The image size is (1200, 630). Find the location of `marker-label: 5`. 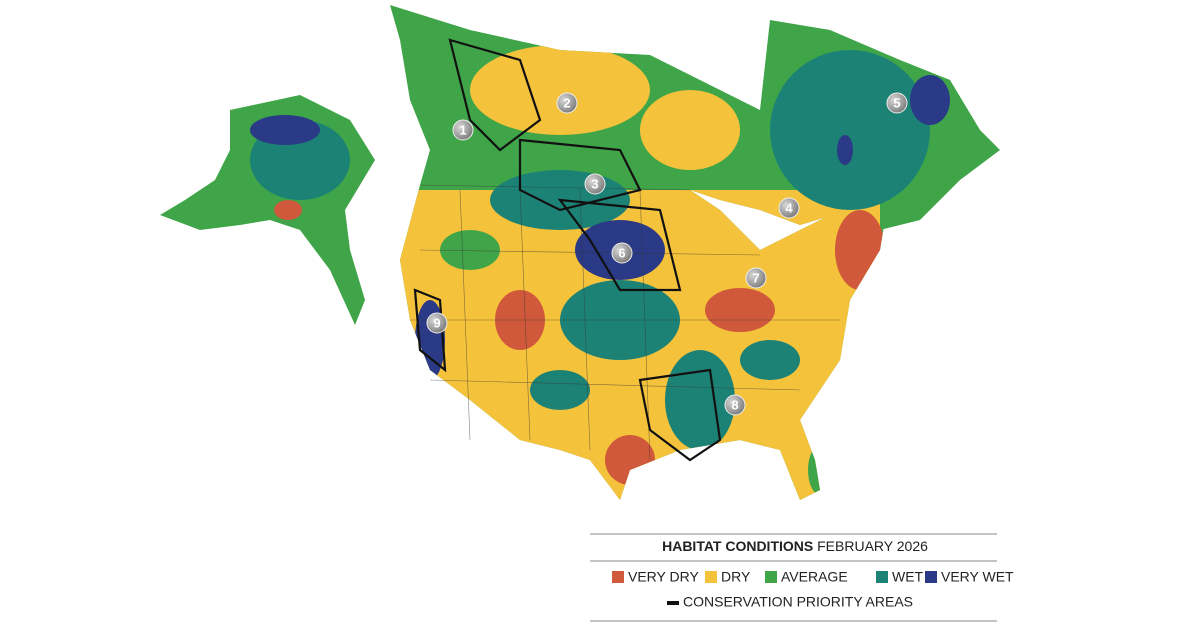

marker-label: 5 is located at coordinates (896, 102).